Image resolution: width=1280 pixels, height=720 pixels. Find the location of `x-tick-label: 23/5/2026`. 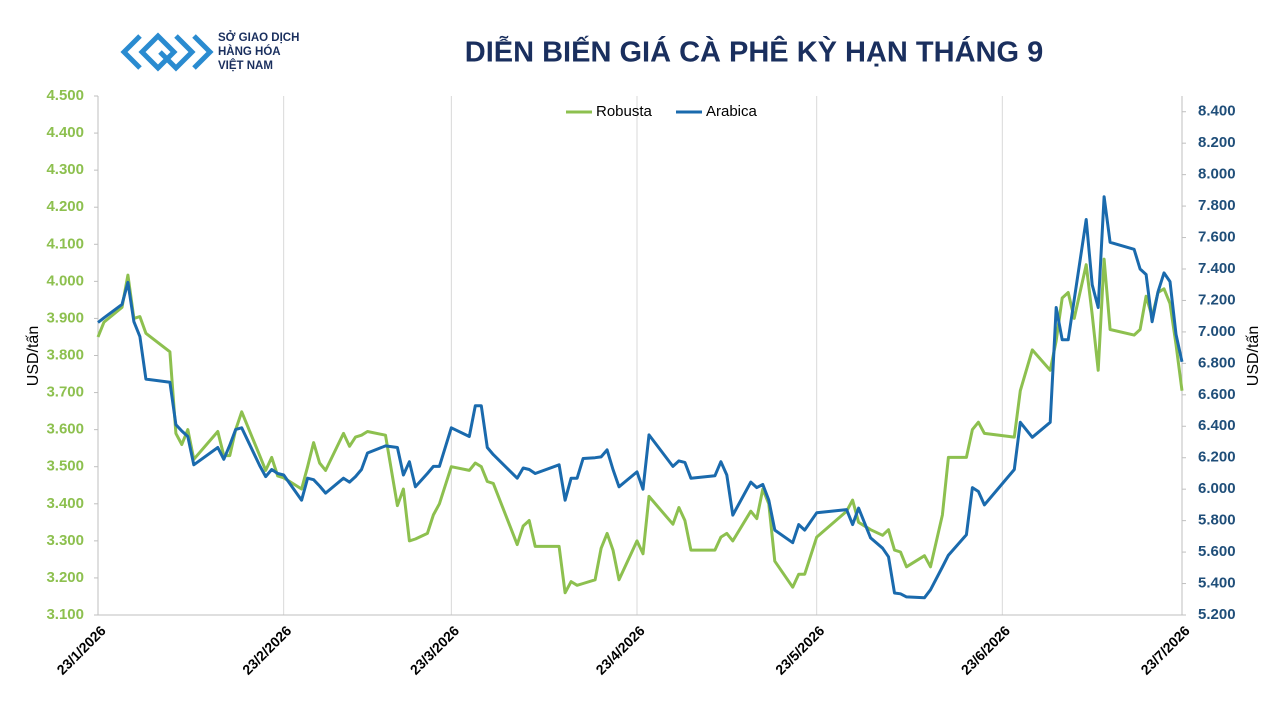

x-tick-label: 23/5/2026 is located at coordinates (800, 650).